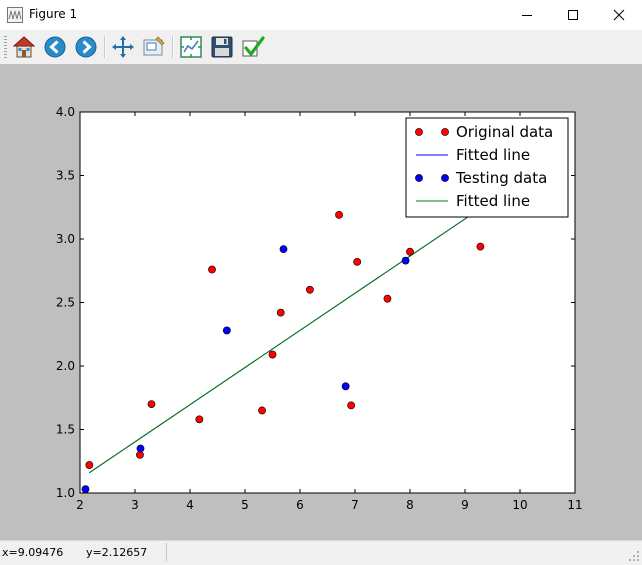  Describe the element at coordinates (65, 112) in the screenshot. I see `y-tick-label: 4.0` at that location.